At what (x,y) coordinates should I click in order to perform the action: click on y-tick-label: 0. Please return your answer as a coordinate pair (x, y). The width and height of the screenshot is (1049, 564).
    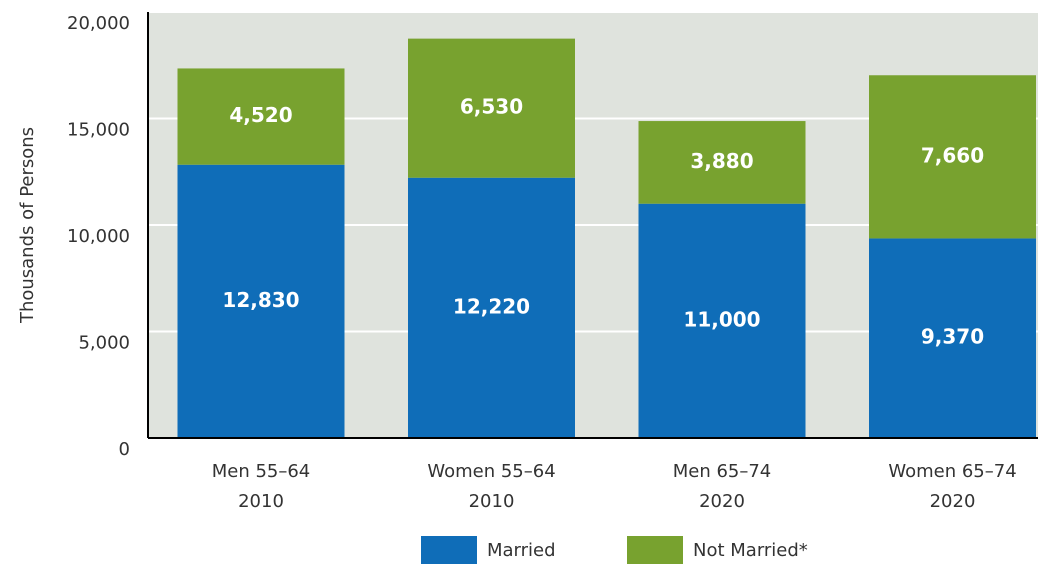
    Looking at the image, I should click on (124, 449).